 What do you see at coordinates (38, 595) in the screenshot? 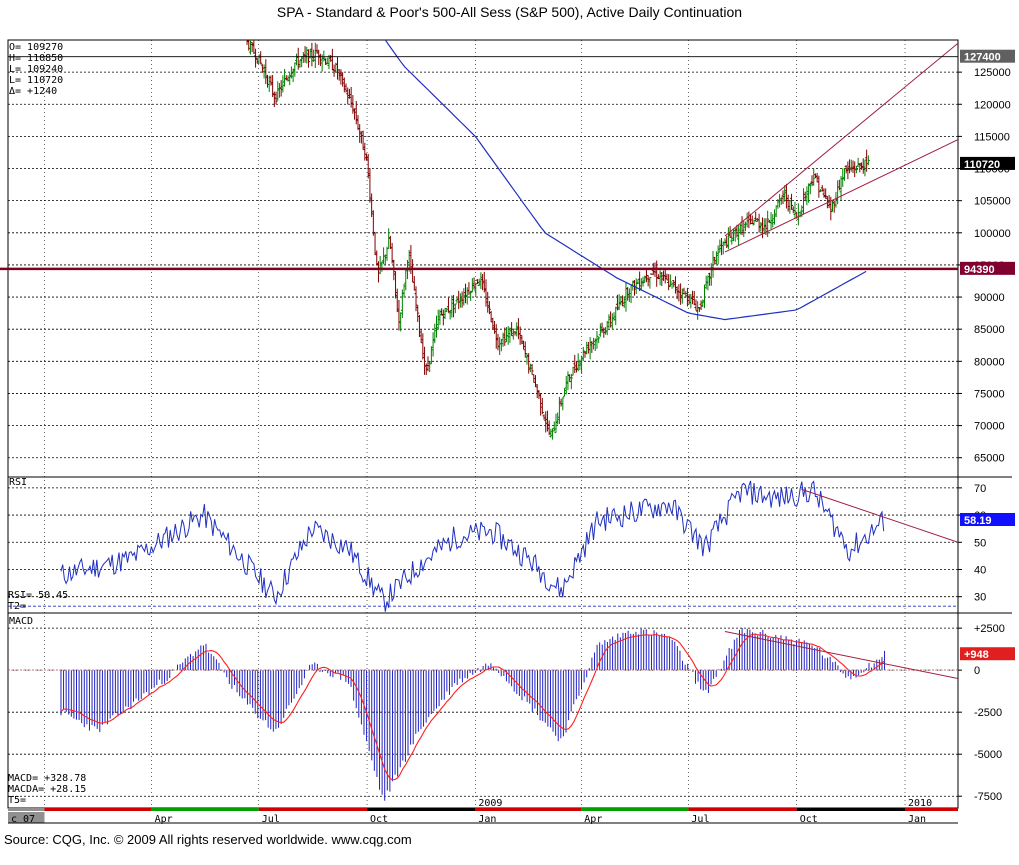
I see `rsi-readout: RSI= 50.45` at bounding box center [38, 595].